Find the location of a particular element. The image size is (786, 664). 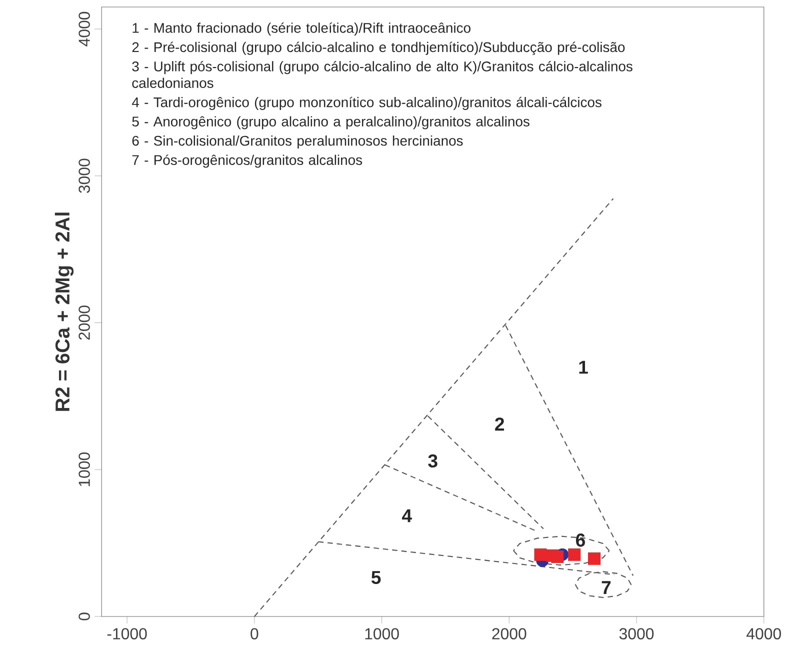

annotation: 7 is located at coordinates (606, 587).